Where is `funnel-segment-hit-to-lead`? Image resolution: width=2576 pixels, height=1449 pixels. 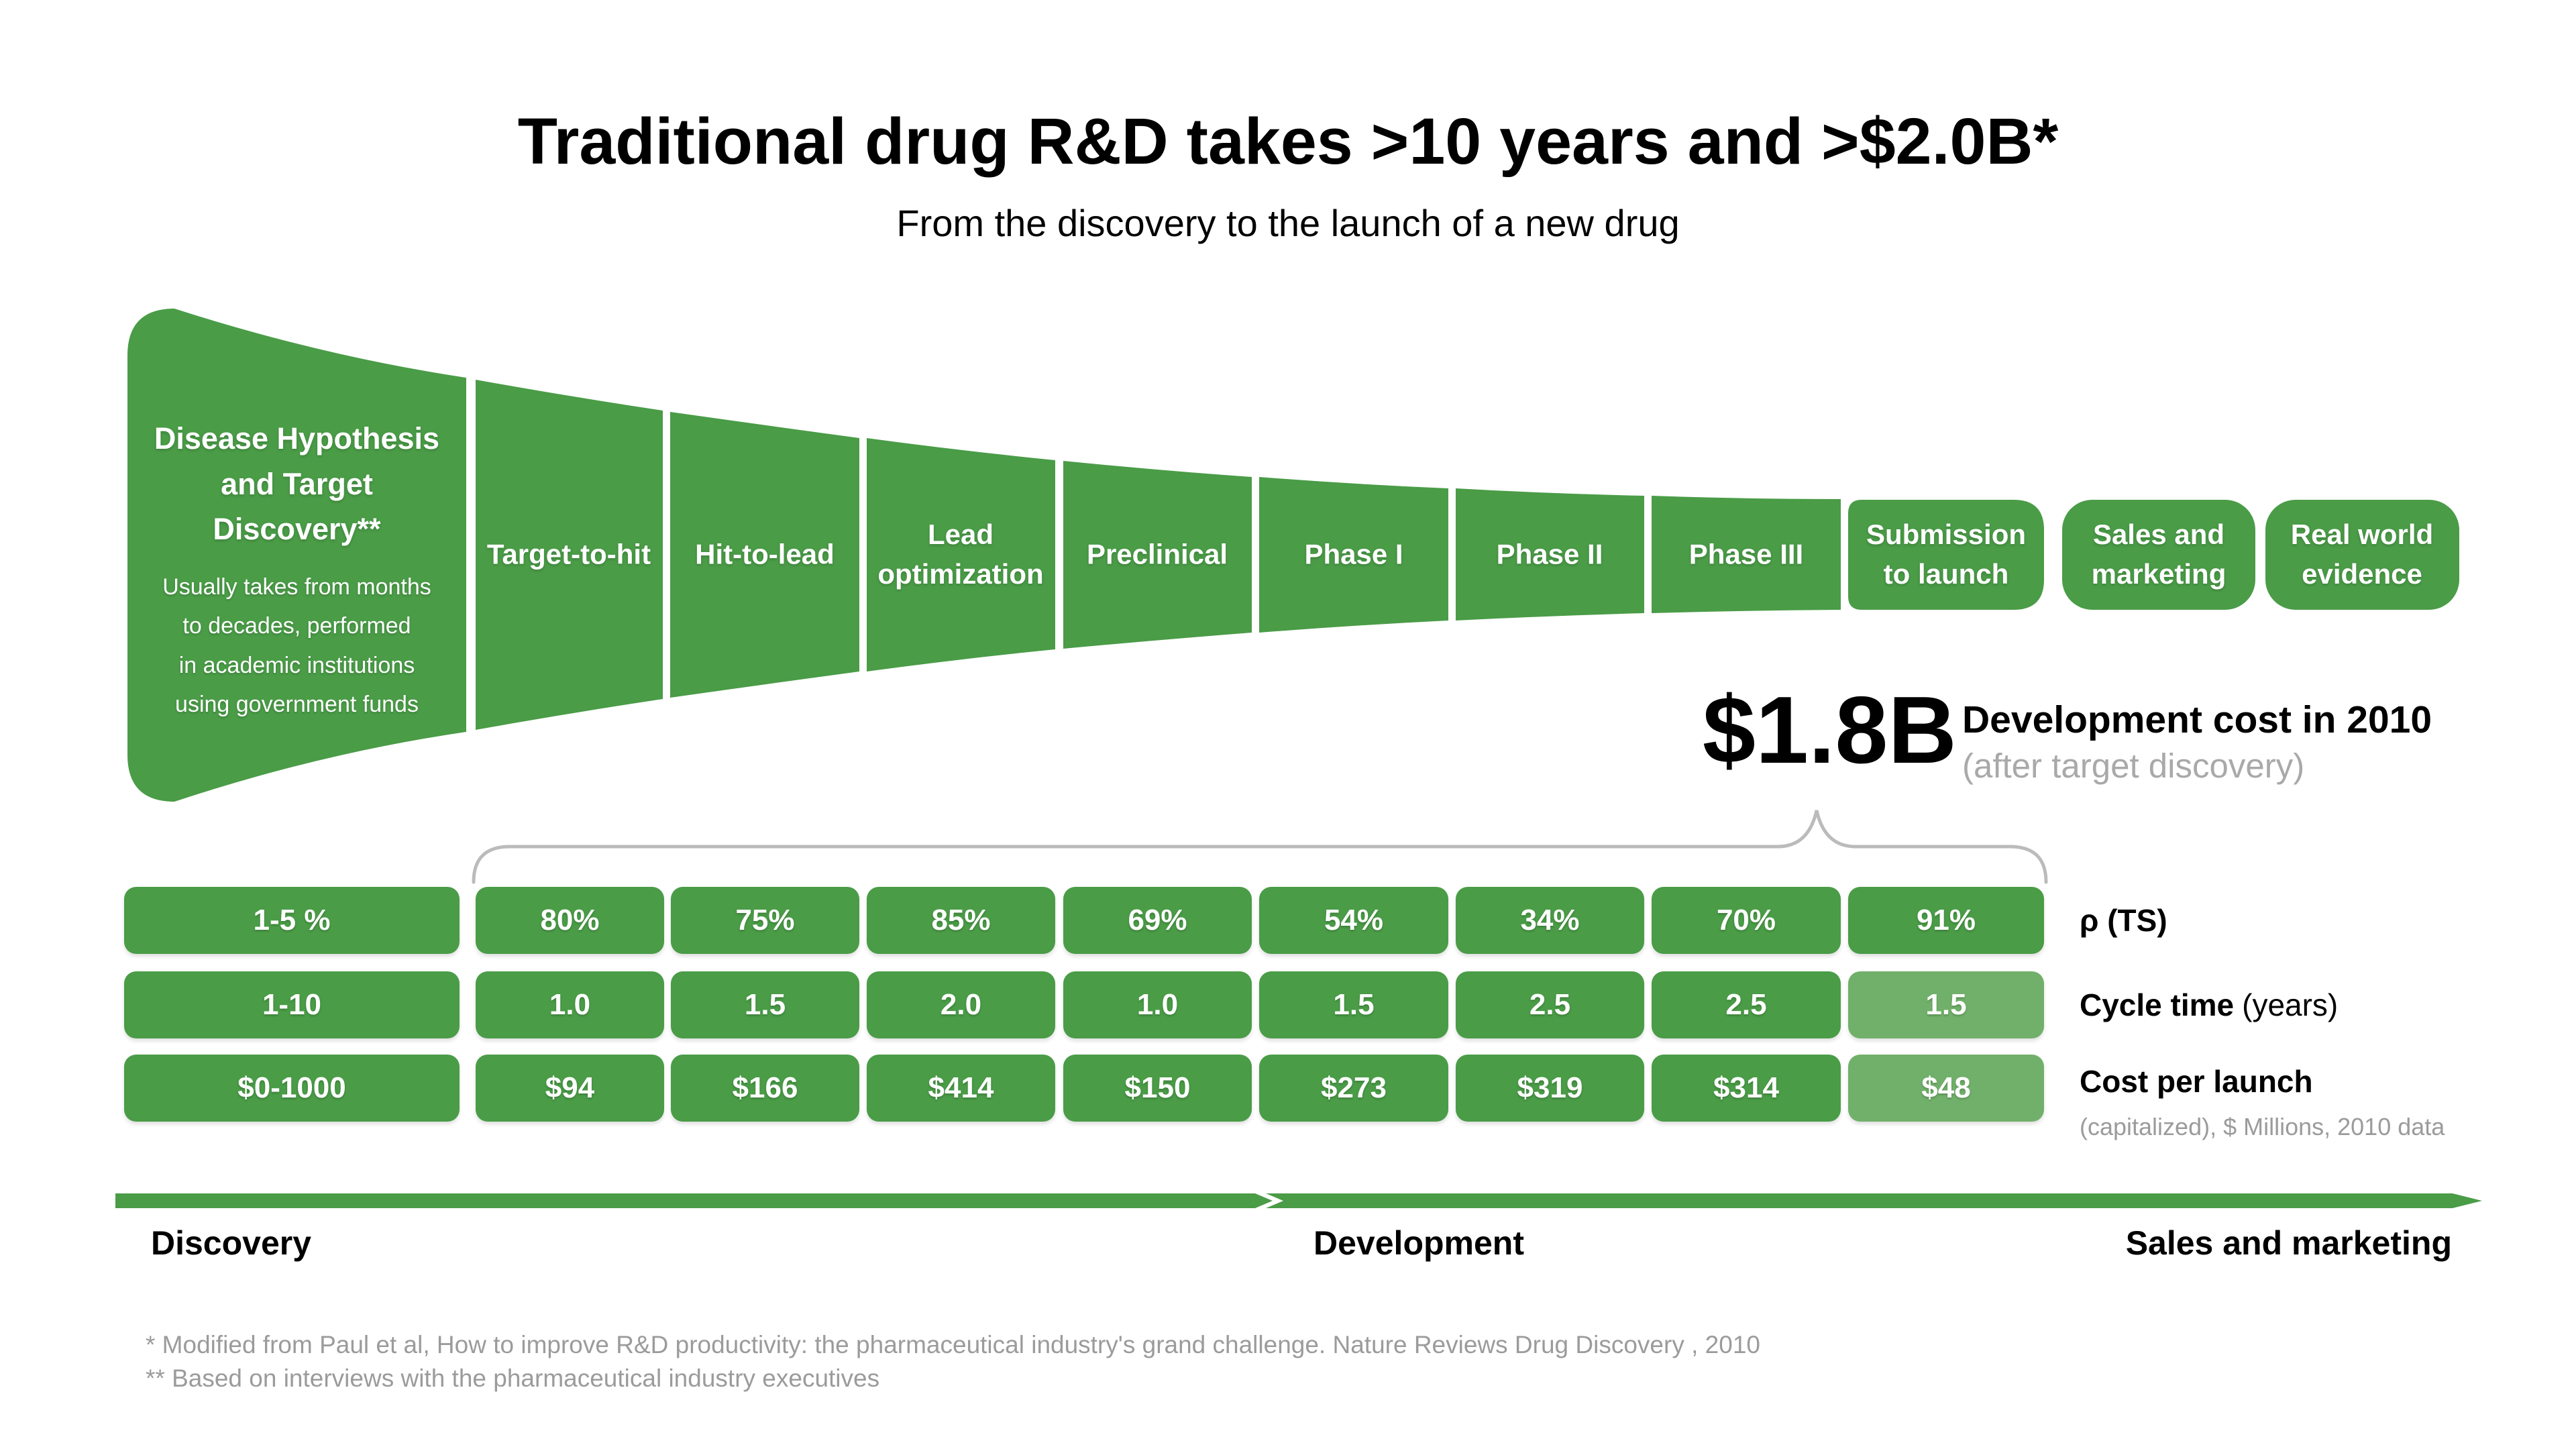
funnel-segment-hit-to-lead is located at coordinates (764, 555).